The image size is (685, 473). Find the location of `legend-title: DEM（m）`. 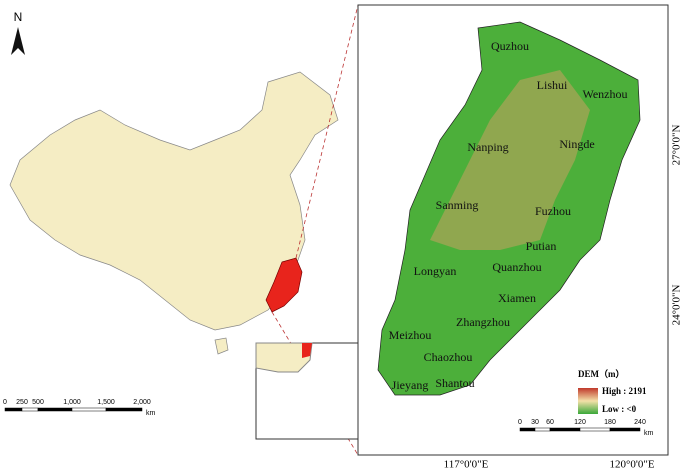

legend-title: DEM（m） is located at coordinates (601, 374).